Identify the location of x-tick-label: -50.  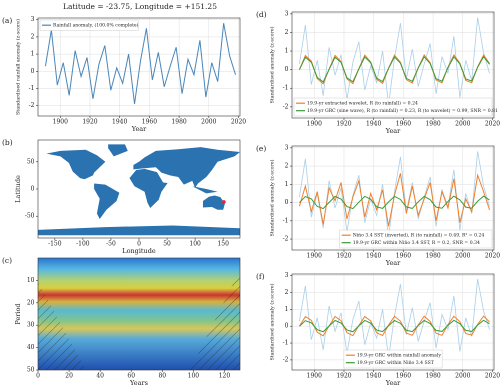
(111, 244).